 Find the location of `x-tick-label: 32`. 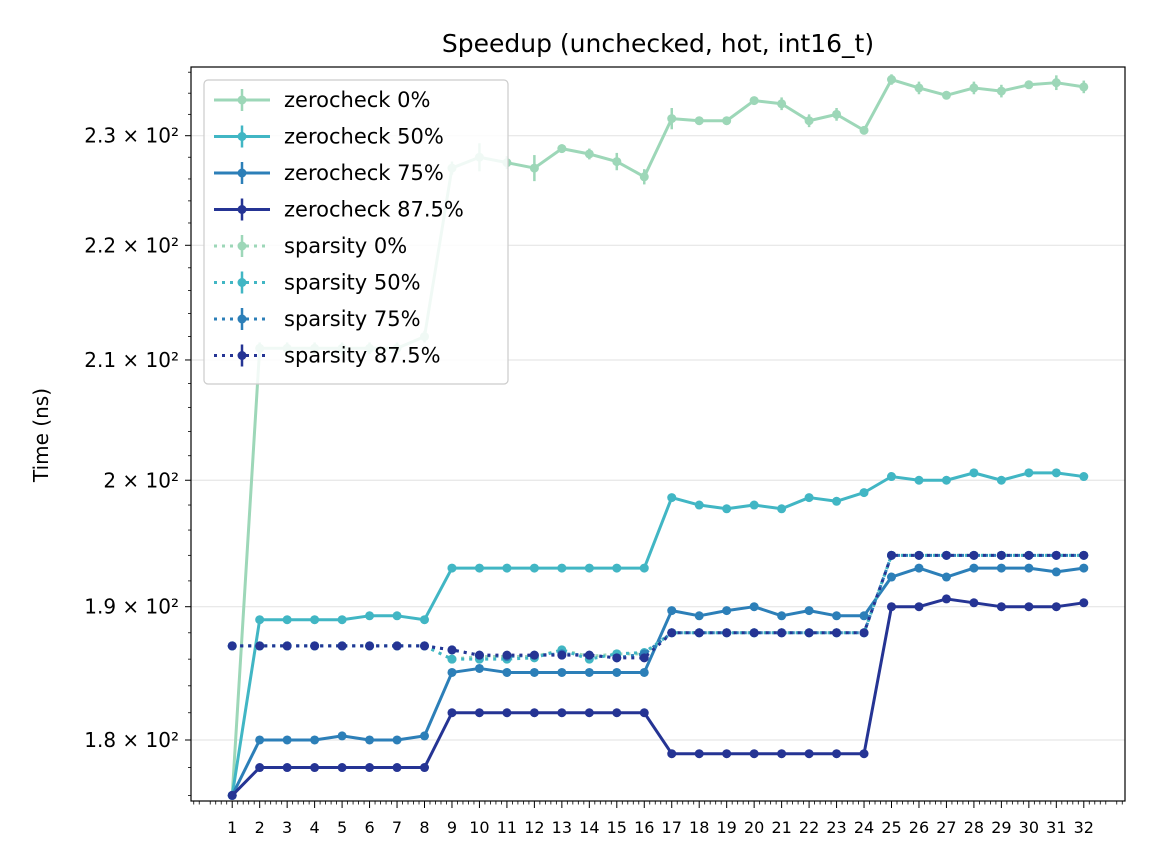

x-tick-label: 32 is located at coordinates (1084, 827).